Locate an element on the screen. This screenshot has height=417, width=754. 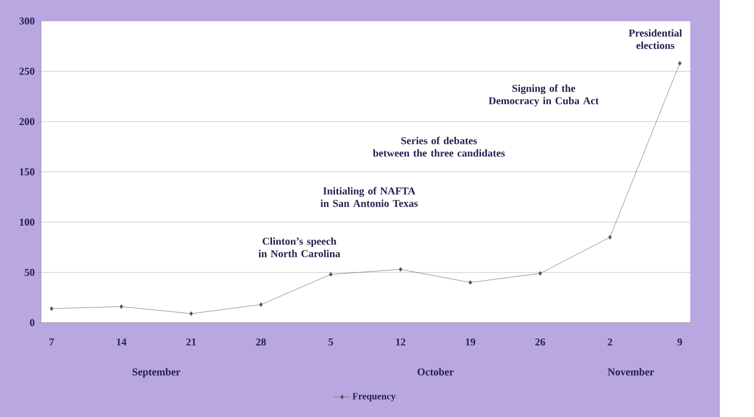
x-tick-label: 14 is located at coordinates (121, 342).